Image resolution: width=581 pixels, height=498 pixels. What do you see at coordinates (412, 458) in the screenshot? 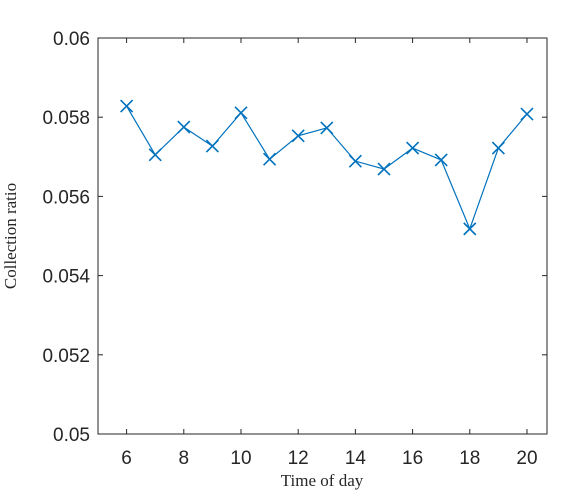
I see `x-tick-label: 16` at bounding box center [412, 458].